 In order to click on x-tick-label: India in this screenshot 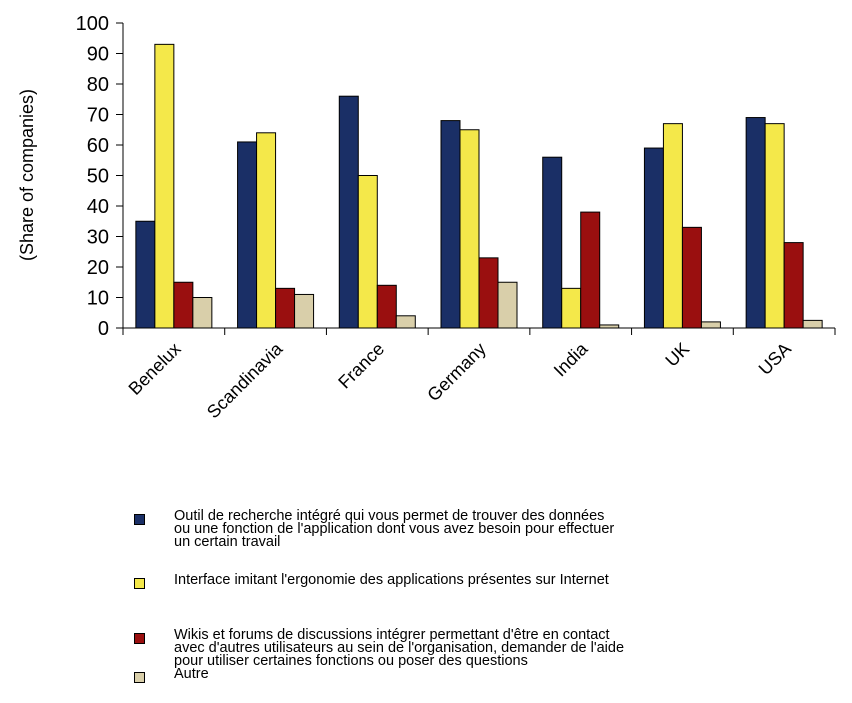, I will do `click(571, 359)`.